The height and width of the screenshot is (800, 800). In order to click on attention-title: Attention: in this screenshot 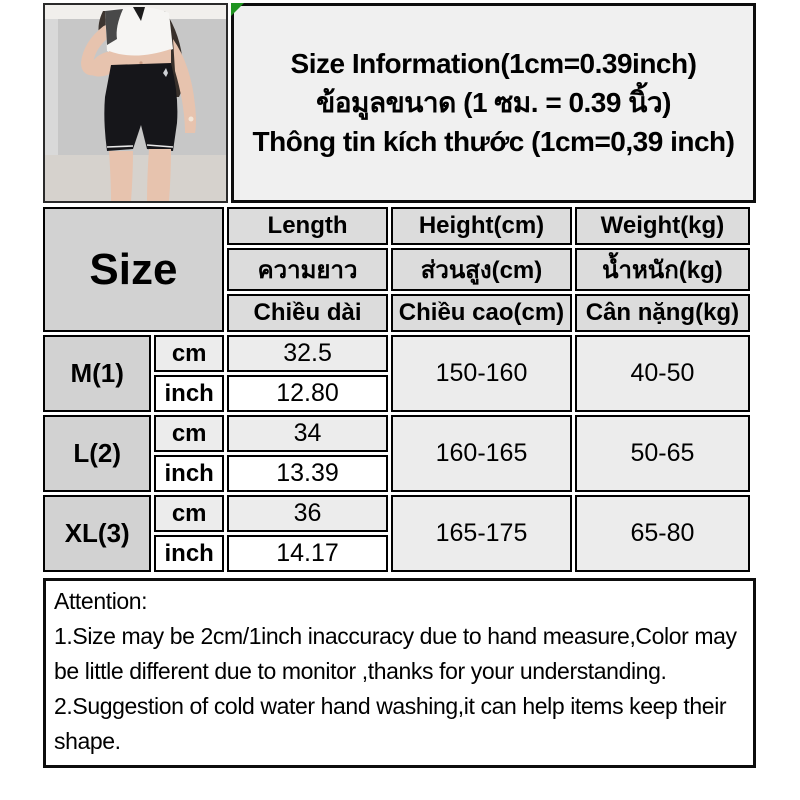, I will do `click(101, 601)`.